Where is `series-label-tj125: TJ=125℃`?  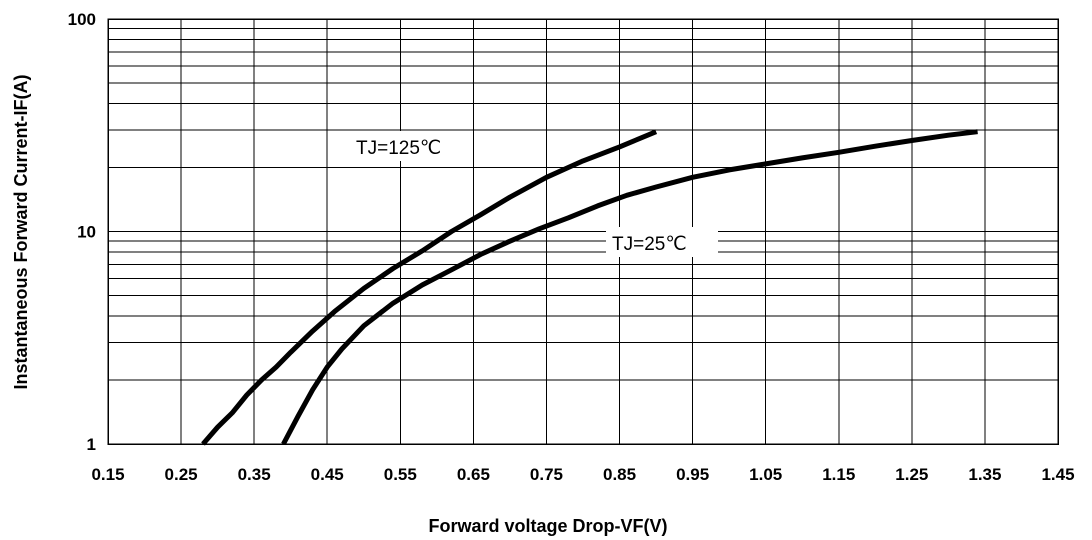 series-label-tj125: TJ=125℃ is located at coordinates (398, 148).